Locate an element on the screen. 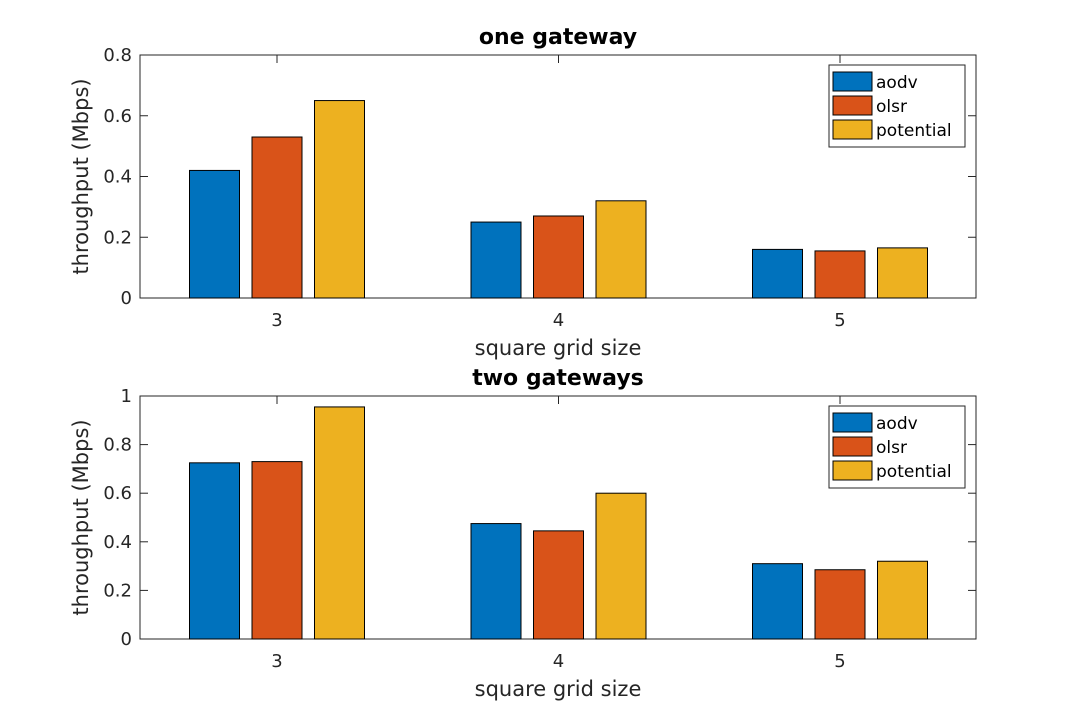 The image size is (1080, 720). y-tick-label: 1 is located at coordinates (126, 396).